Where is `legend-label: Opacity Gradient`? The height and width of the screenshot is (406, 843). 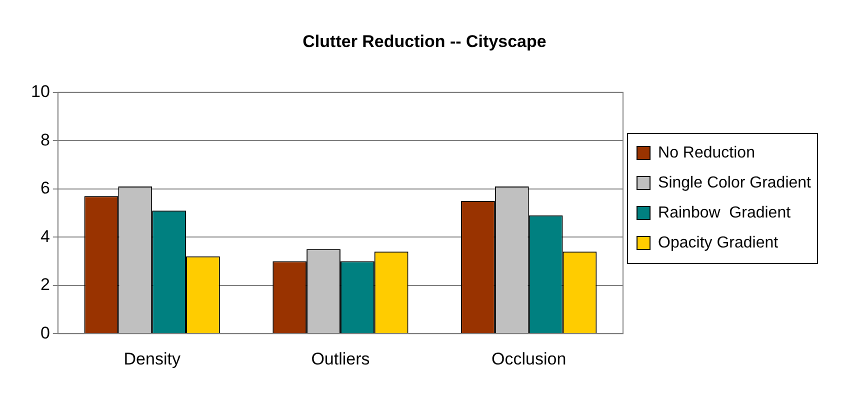 legend-label: Opacity Gradient is located at coordinates (718, 243).